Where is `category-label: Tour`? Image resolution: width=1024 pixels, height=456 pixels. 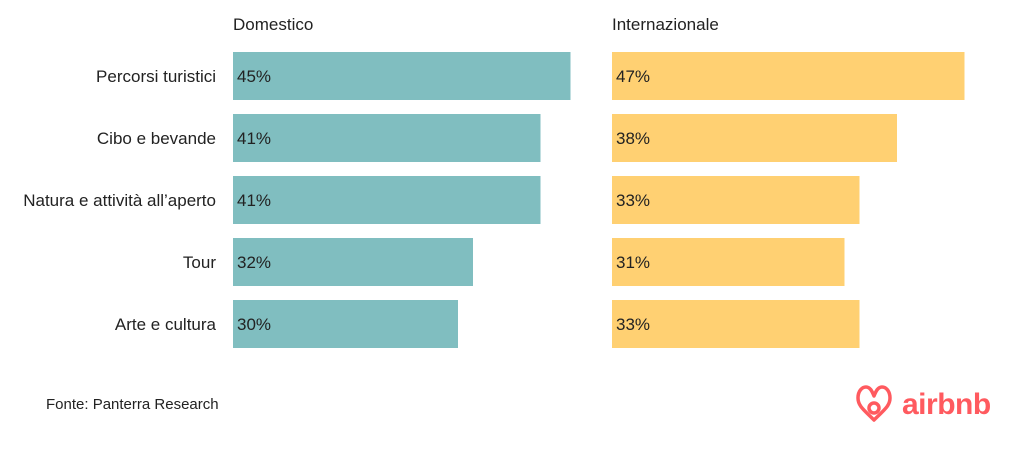
category-label: Tour is located at coordinates (199, 262).